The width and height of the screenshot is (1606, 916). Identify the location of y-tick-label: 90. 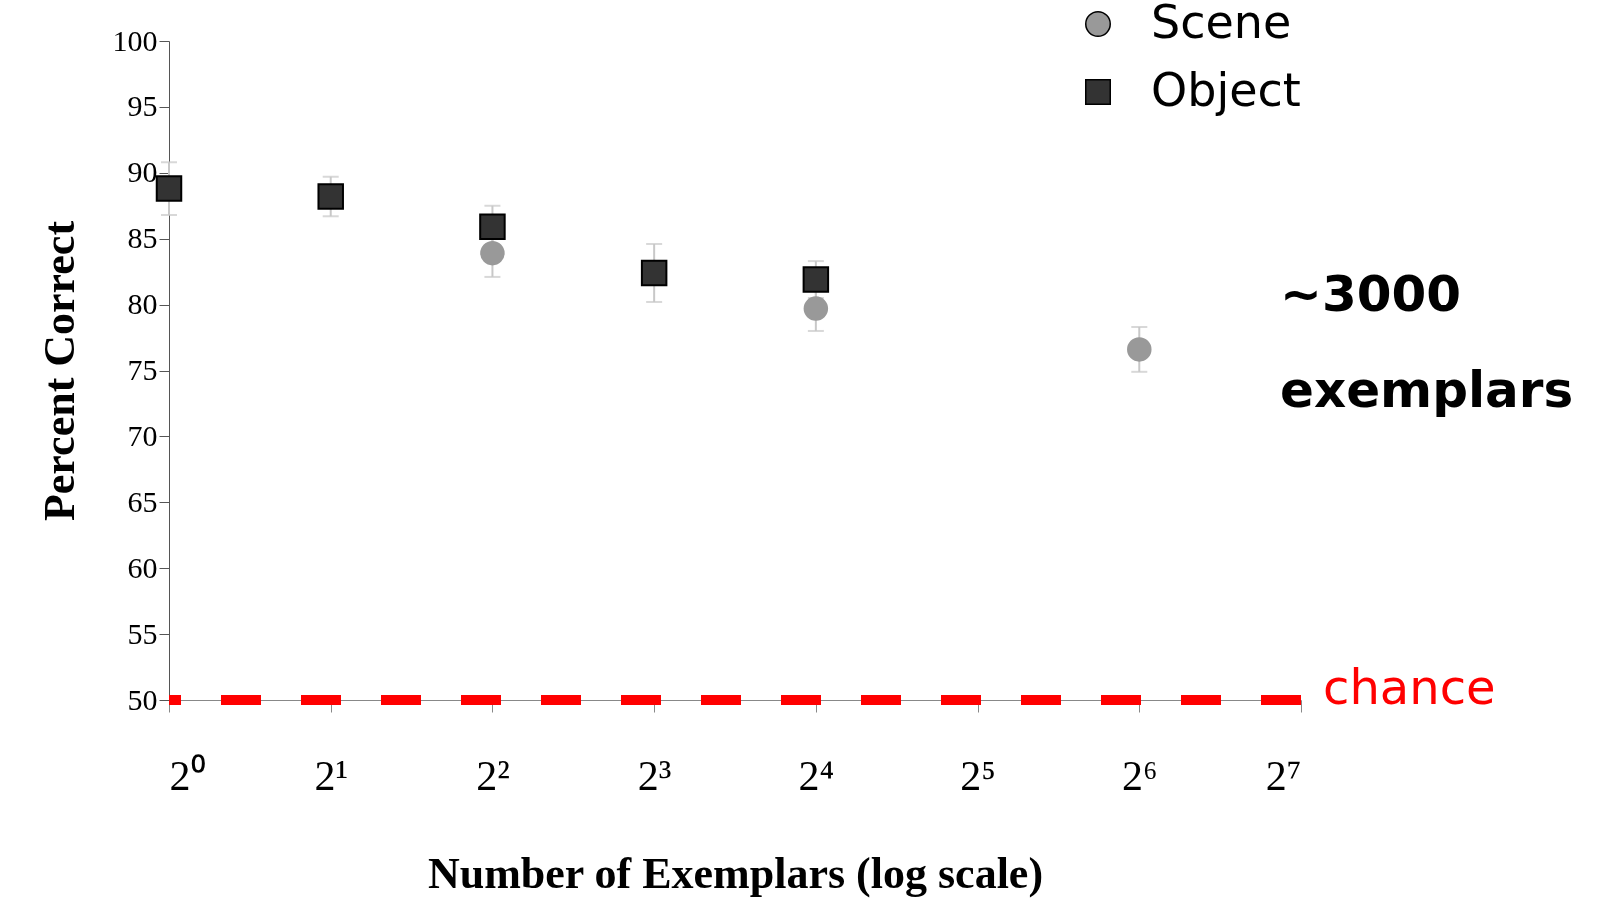
(142, 172).